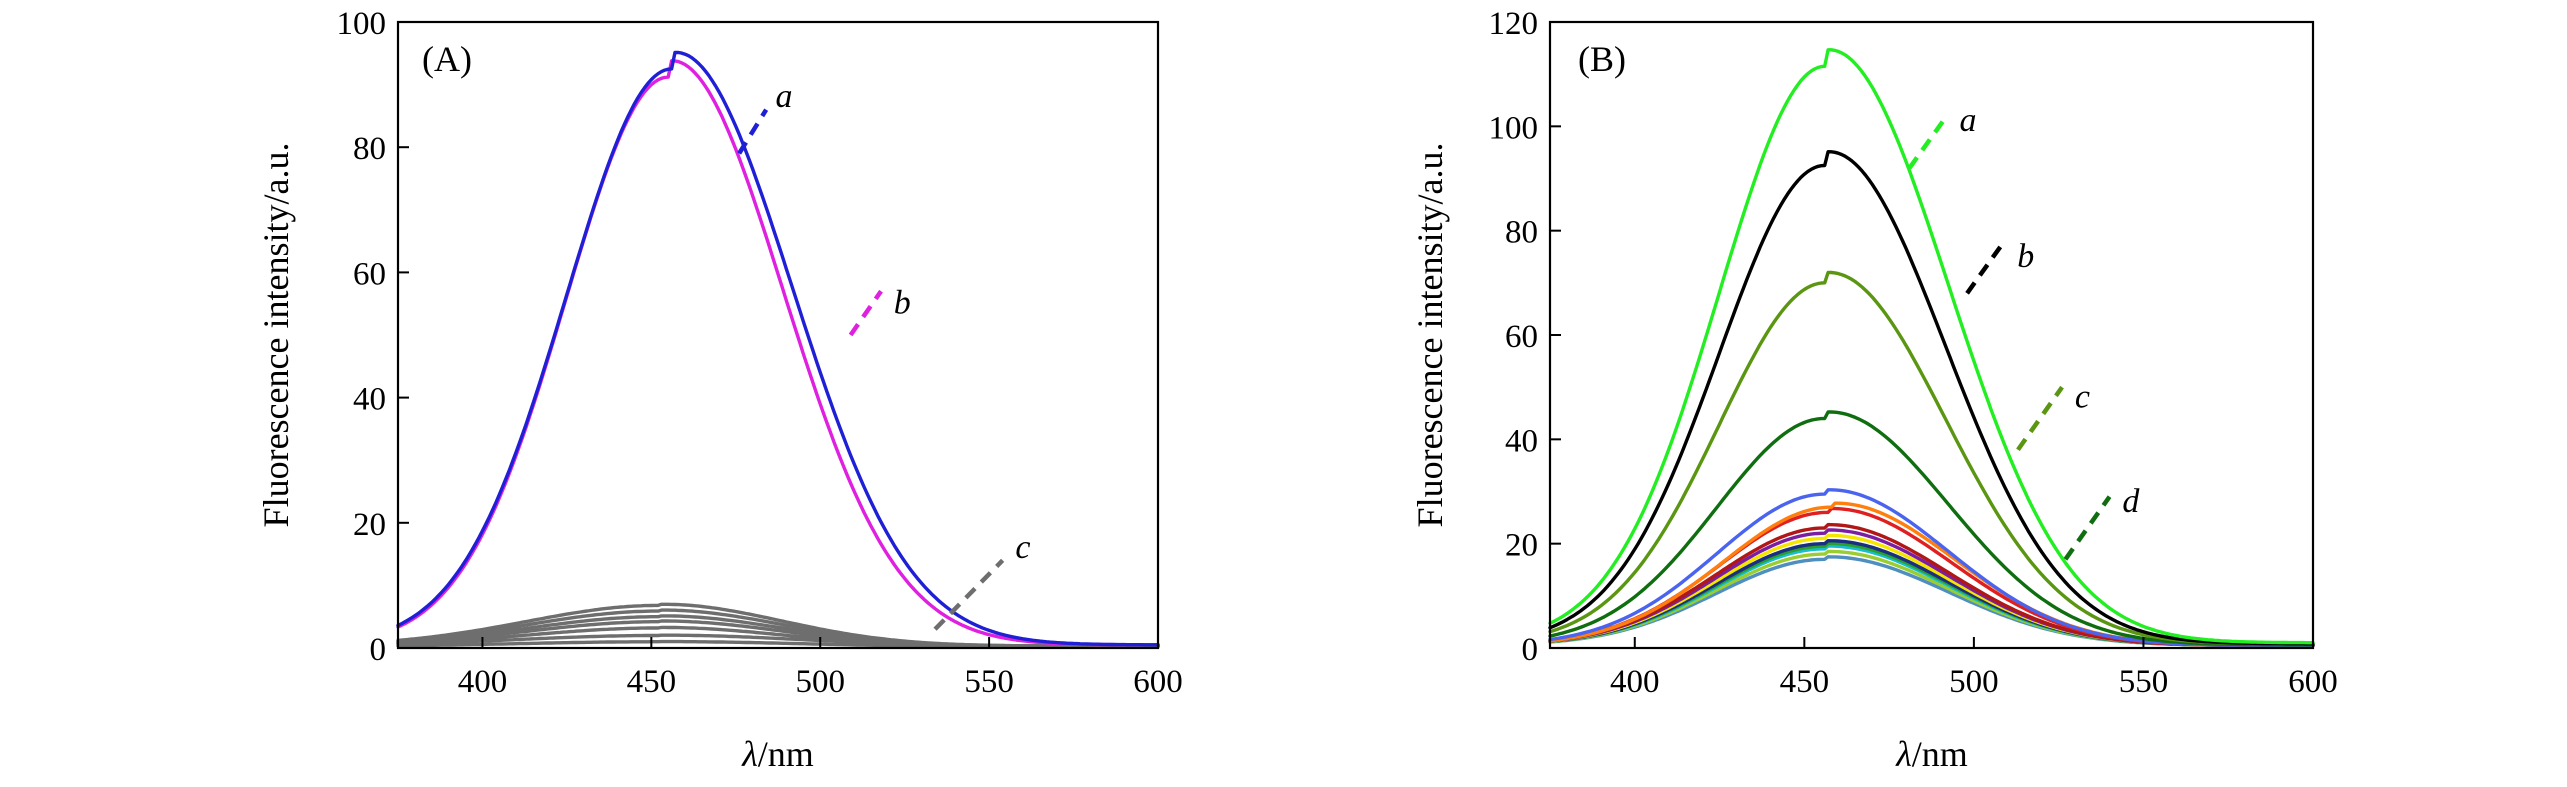  Describe the element at coordinates (1530, 650) in the screenshot. I see `y-tick-label-b: 0` at that location.